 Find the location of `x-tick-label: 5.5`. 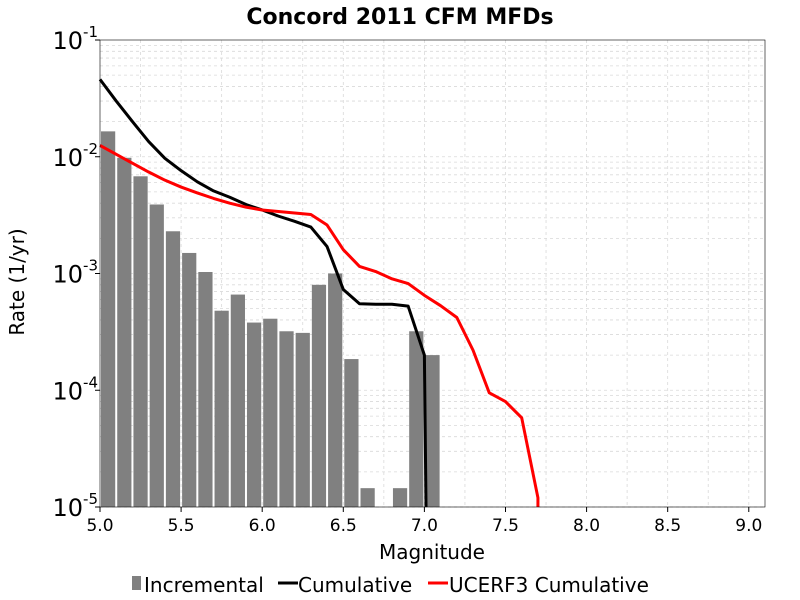

x-tick-label: 5.5 is located at coordinates (181, 526).